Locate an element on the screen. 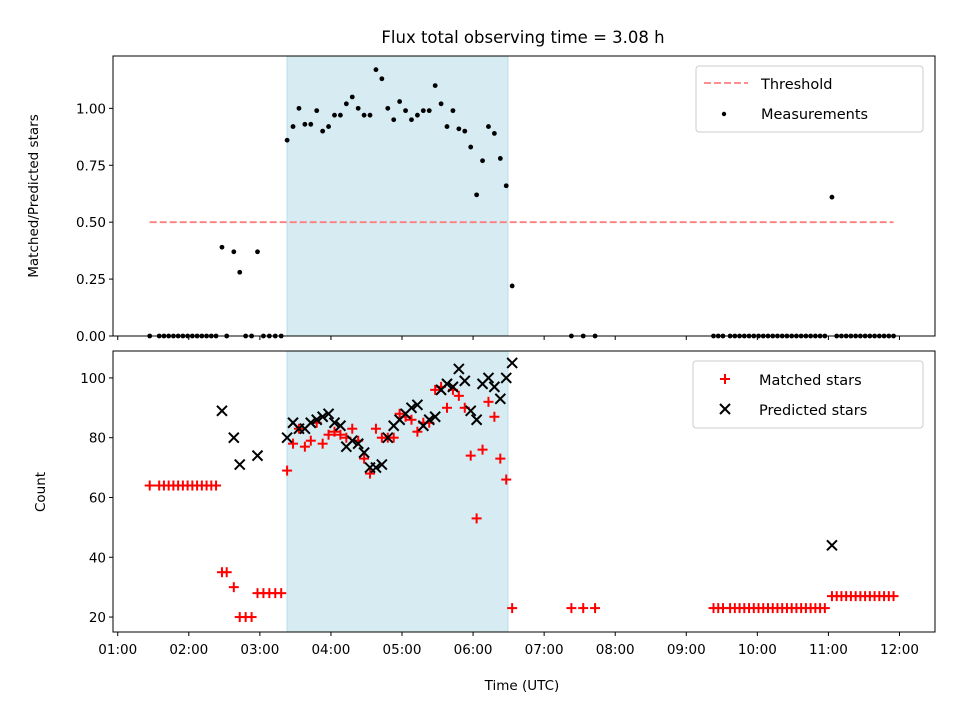  x-axis-label: Time (UTC) is located at coordinates (522, 686).